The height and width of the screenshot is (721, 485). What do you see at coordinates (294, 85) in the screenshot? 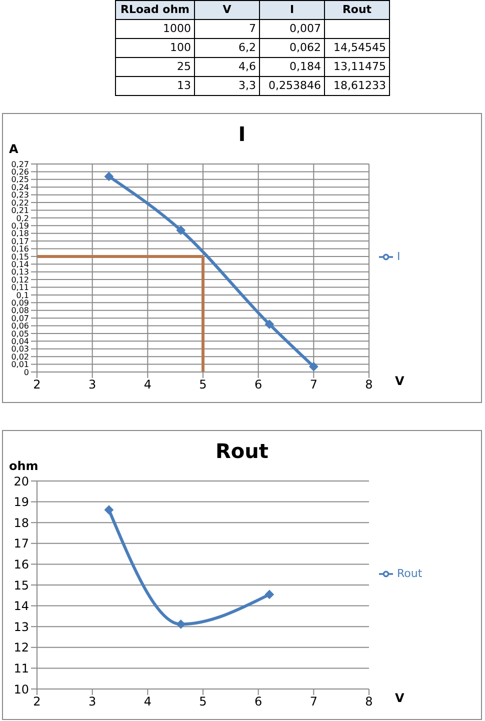
I see `text: 0,253846` at bounding box center [294, 85].